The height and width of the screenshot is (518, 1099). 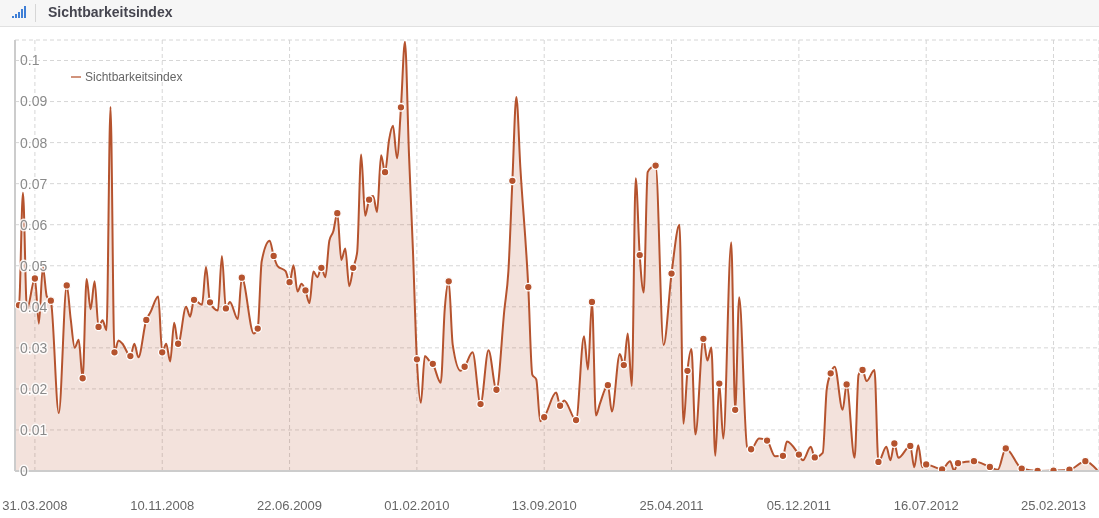 What do you see at coordinates (30, 60) in the screenshot?
I see `y-tick-label: 0.1` at bounding box center [30, 60].